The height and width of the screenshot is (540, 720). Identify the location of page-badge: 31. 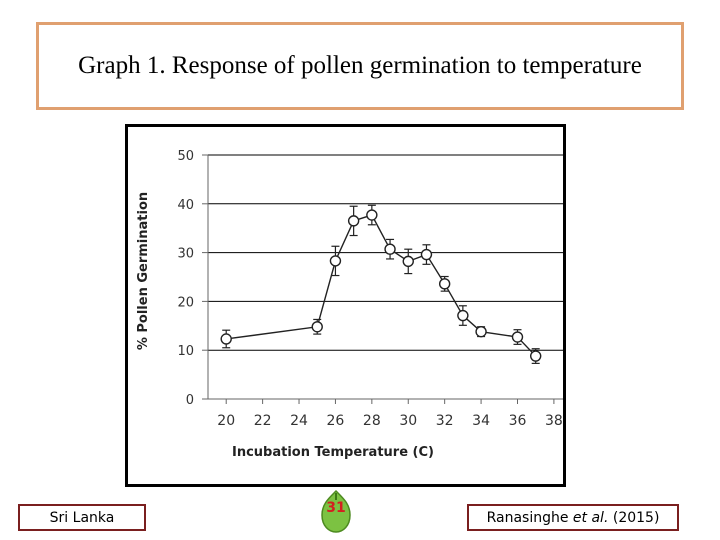
(336, 511).